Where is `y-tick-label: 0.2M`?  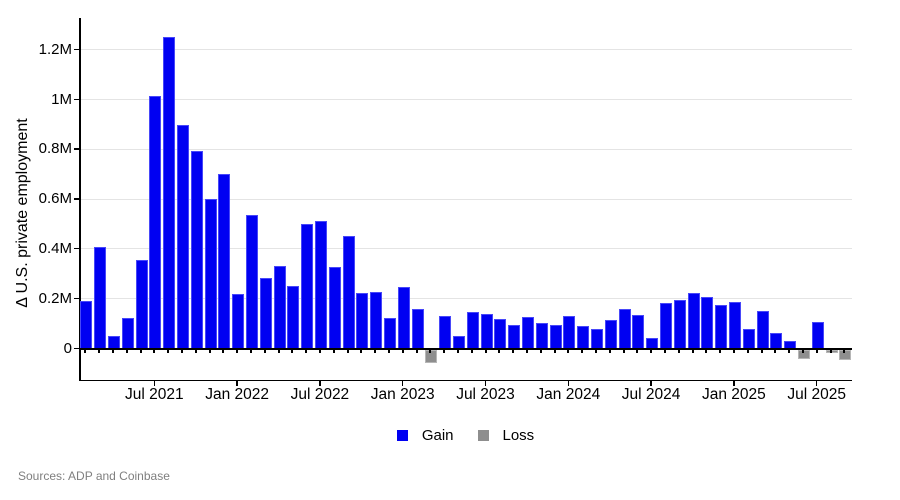 y-tick-label: 0.2M is located at coordinates (55, 298).